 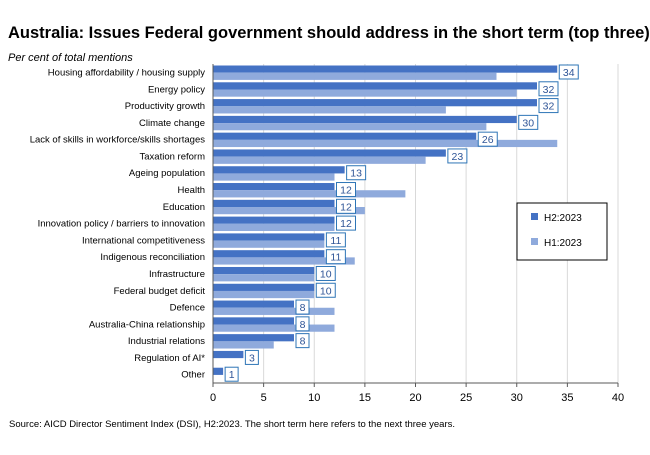 I want to click on legend-swatch-h2-2023, so click(x=534, y=216).